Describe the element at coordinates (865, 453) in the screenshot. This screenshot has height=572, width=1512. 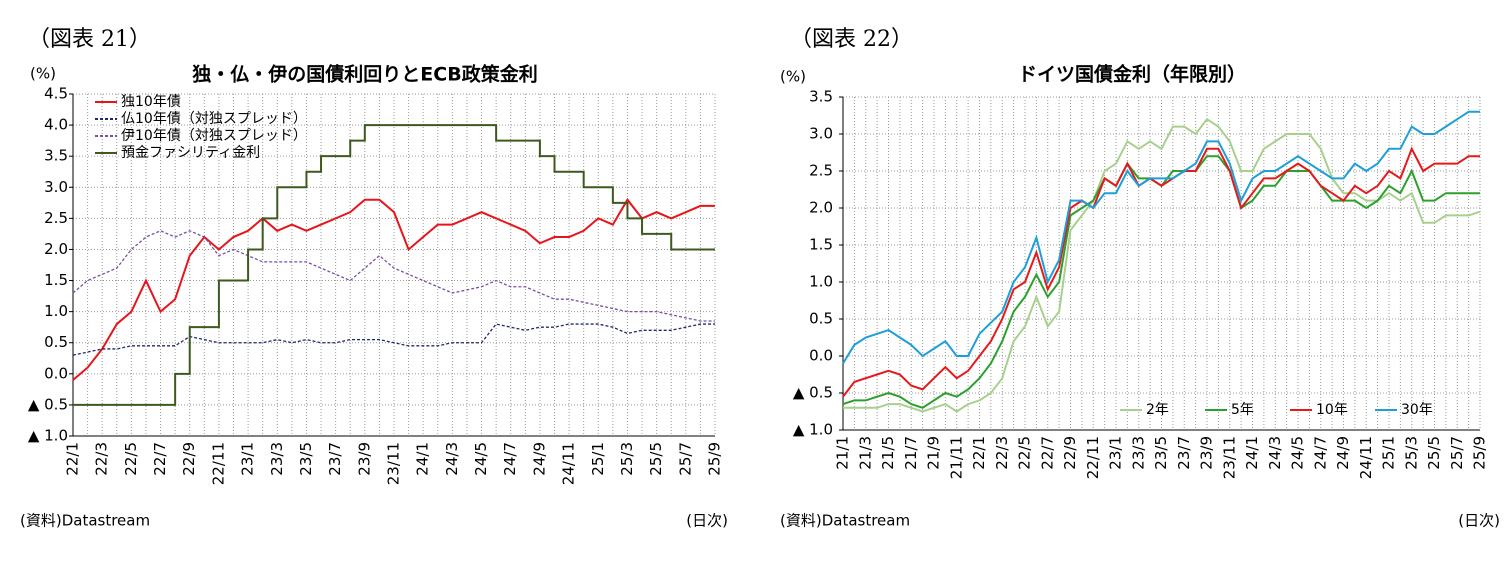
I see `x-tick-label: 21/3` at that location.